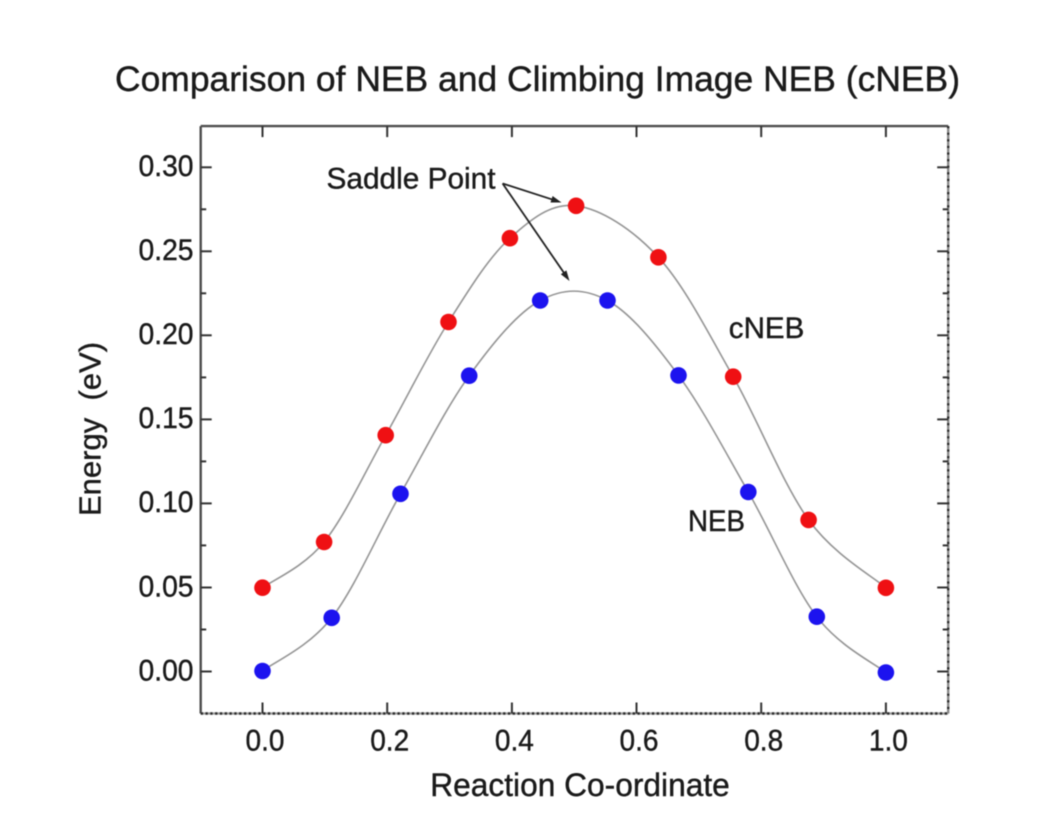 Image resolution: width=1044 pixels, height=828 pixels. What do you see at coordinates (166, 166) in the screenshot?
I see `svg-text: 0.30` at bounding box center [166, 166].